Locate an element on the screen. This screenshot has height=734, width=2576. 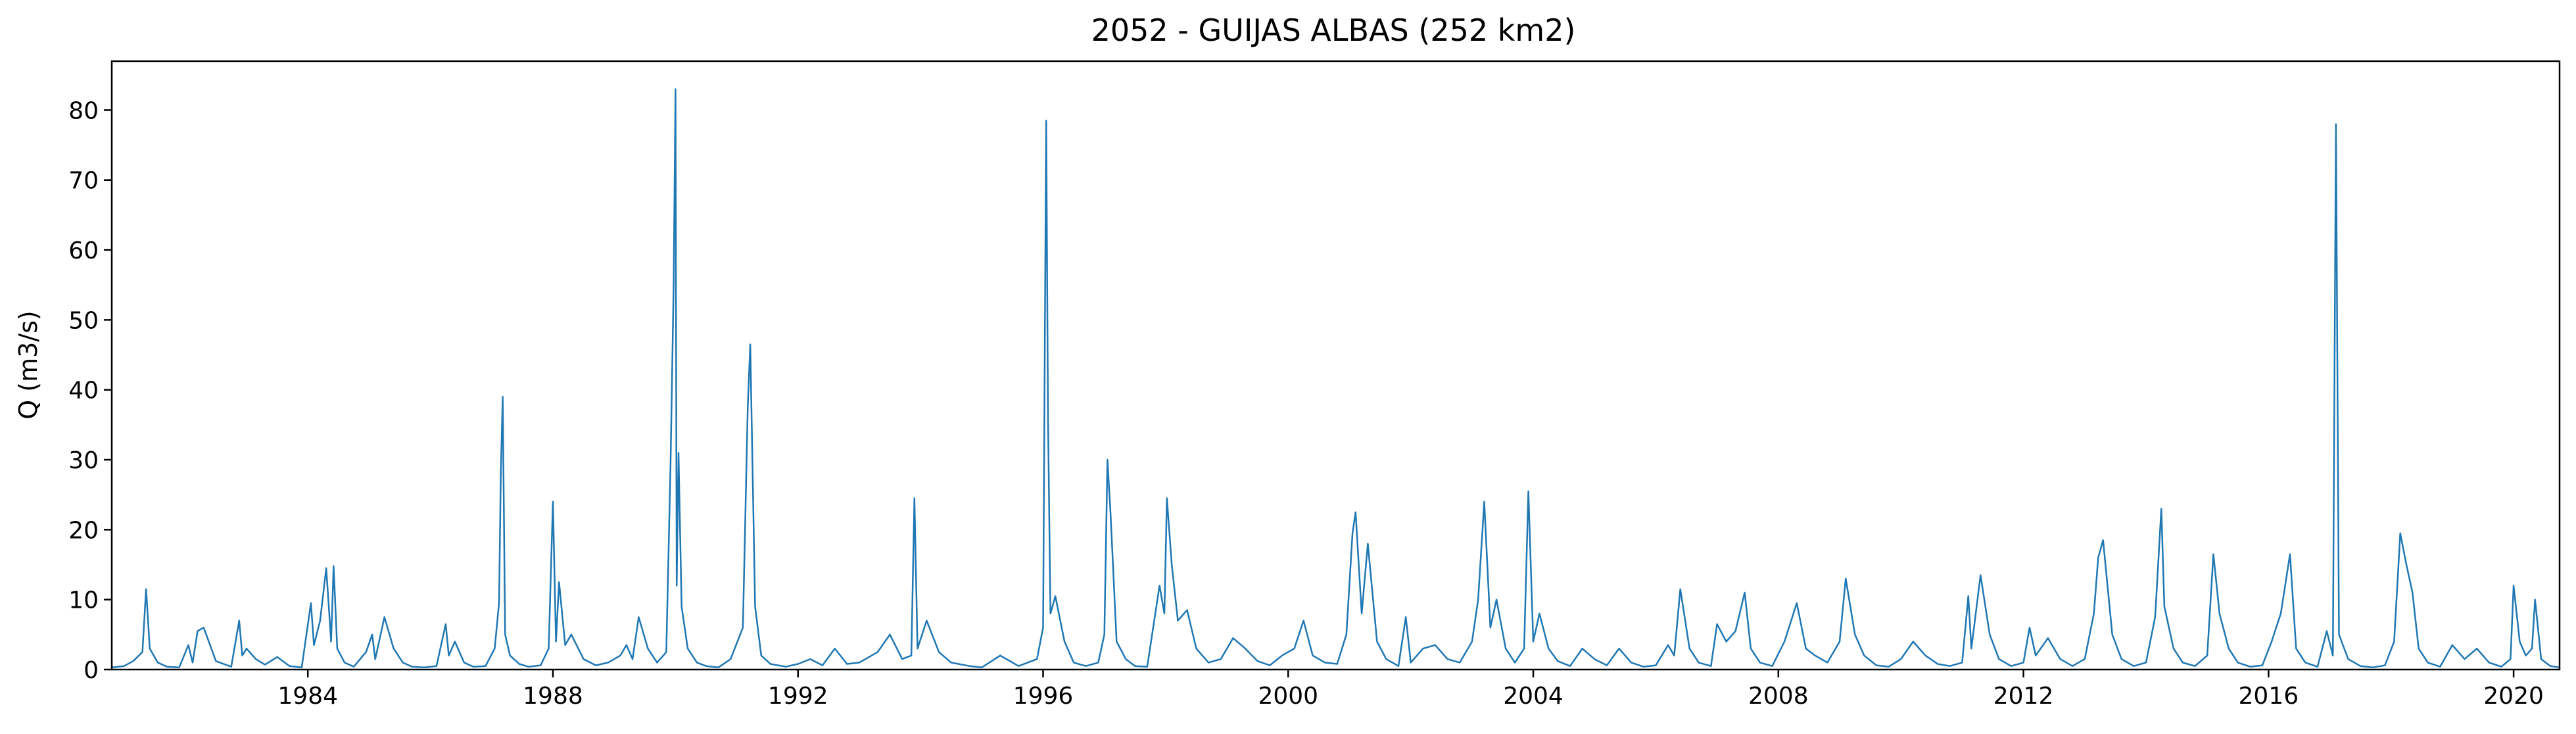
x-tick-label: 1984 is located at coordinates (308, 697).